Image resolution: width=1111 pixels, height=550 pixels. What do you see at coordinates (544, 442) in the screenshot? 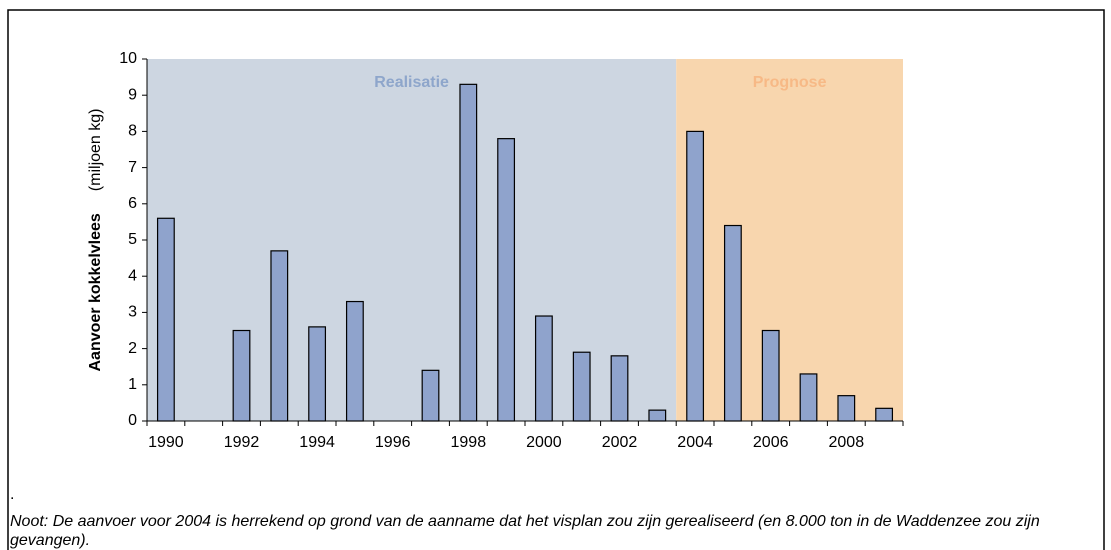
I see `x-tick-label: 2000` at bounding box center [544, 442].